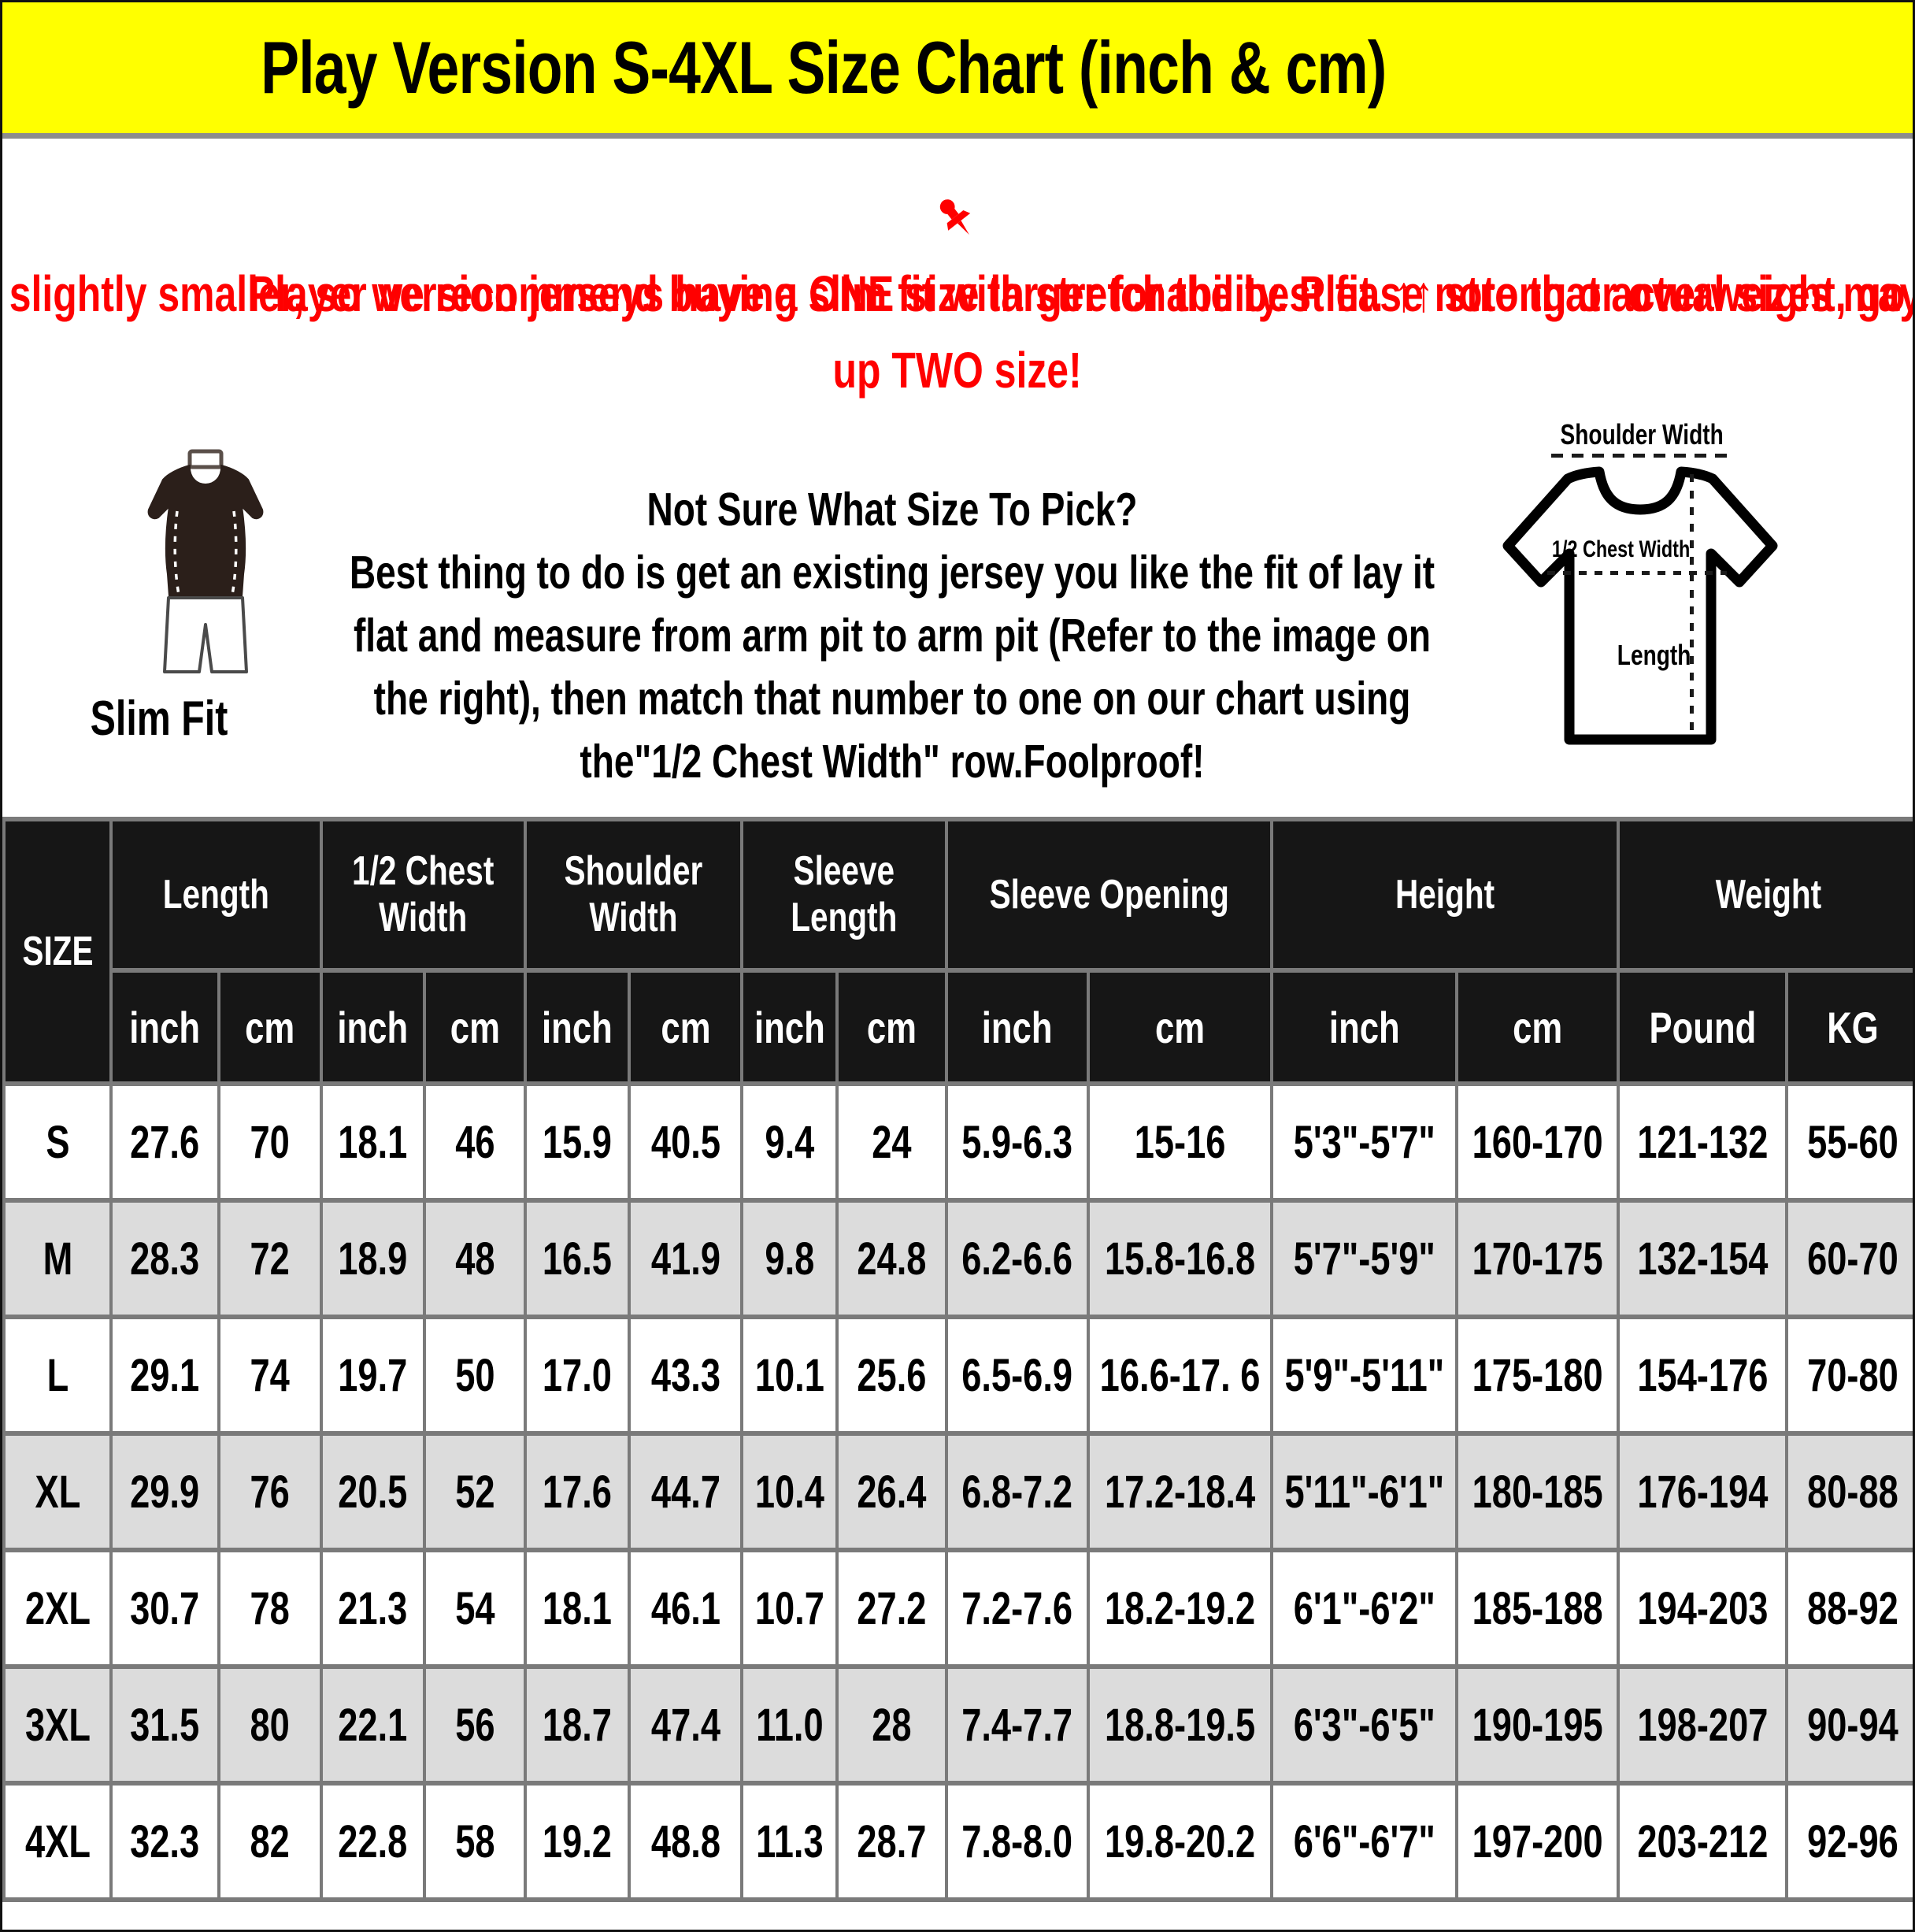 This screenshot has width=1915, height=1932. I want to click on value-cell: 80, so click(270, 1725).